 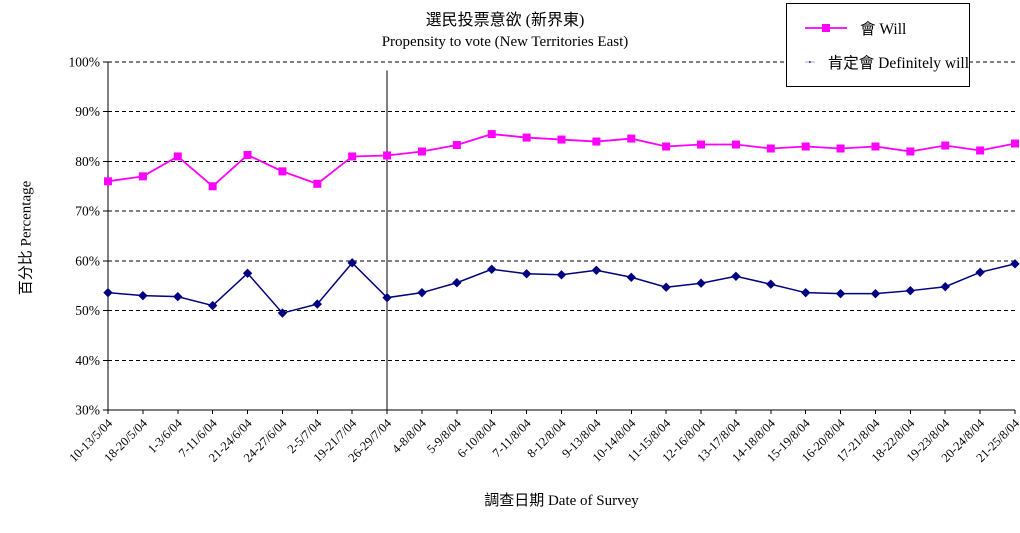 What do you see at coordinates (87, 310) in the screenshot?
I see `y-tick-label: 50%` at bounding box center [87, 310].